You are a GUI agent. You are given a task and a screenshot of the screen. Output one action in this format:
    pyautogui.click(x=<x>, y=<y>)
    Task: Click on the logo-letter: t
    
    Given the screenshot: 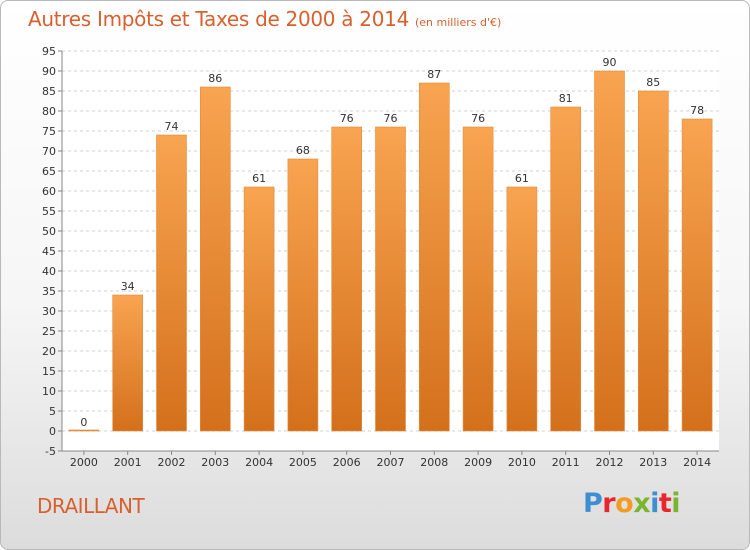 What is the action you would take?
    pyautogui.click(x=665, y=503)
    